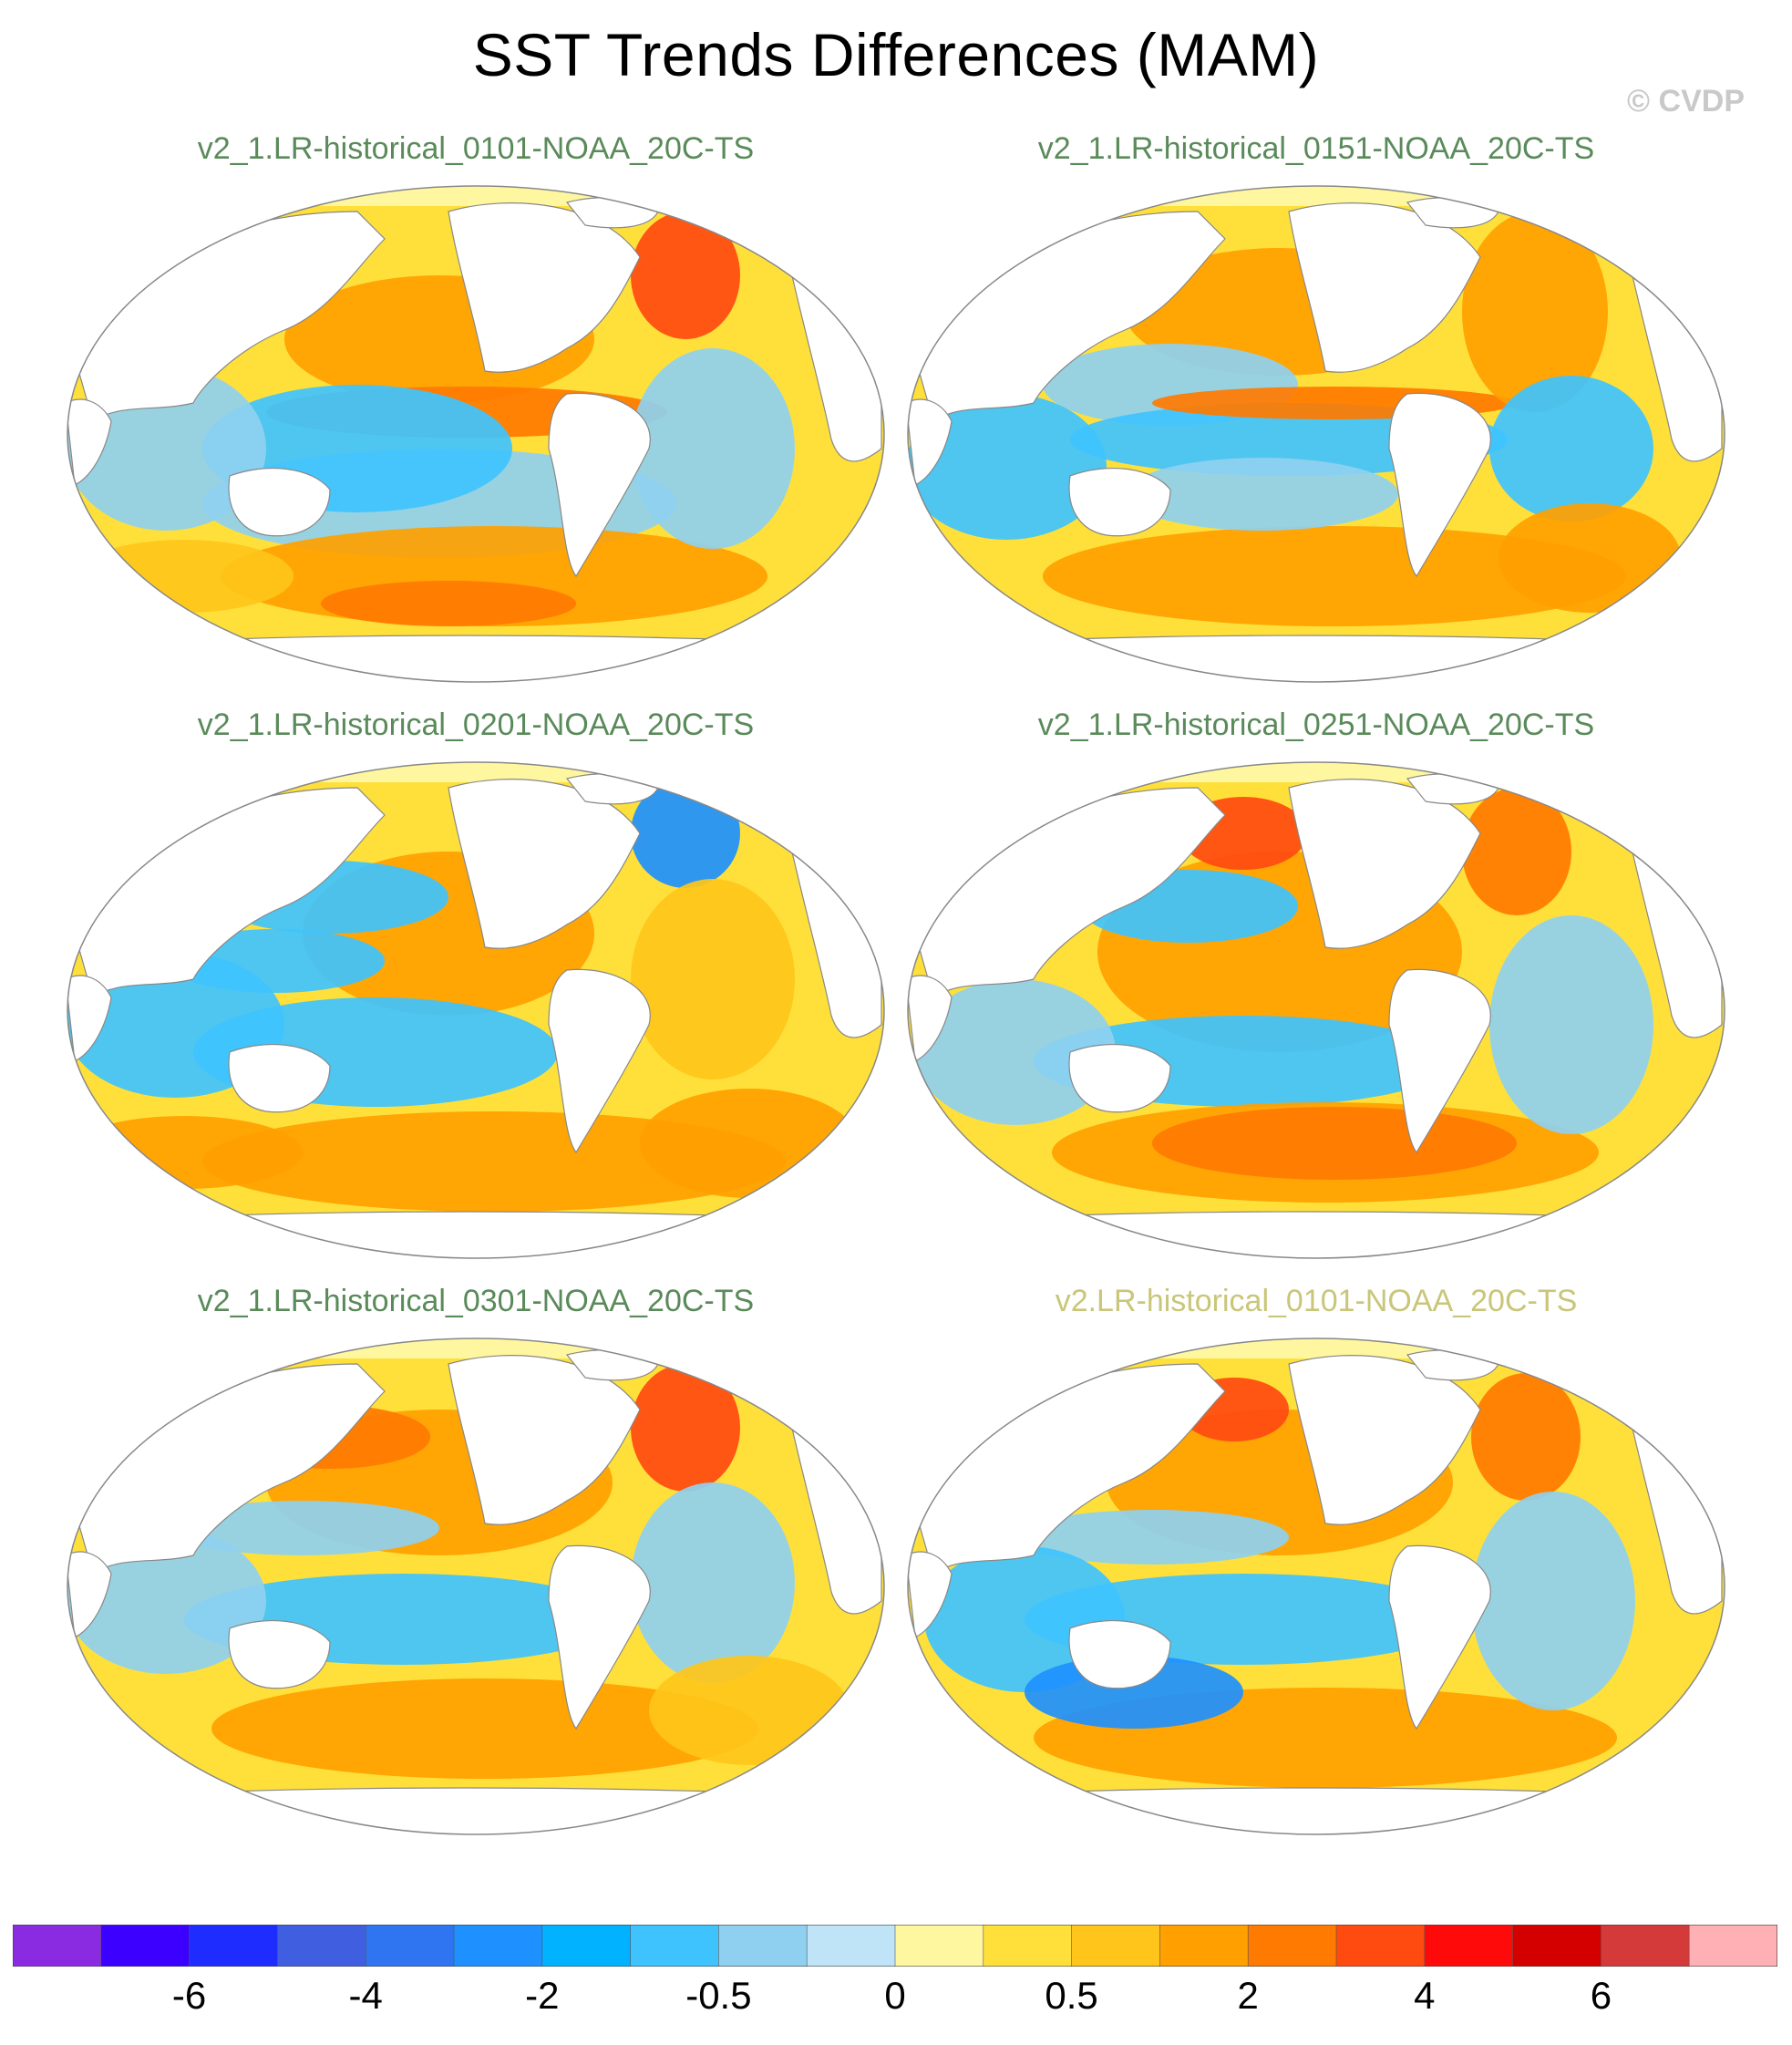 The width and height of the screenshot is (1792, 2045). Describe the element at coordinates (718, 1995) in the screenshot. I see `colorbar-tick-label: -0.5` at that location.